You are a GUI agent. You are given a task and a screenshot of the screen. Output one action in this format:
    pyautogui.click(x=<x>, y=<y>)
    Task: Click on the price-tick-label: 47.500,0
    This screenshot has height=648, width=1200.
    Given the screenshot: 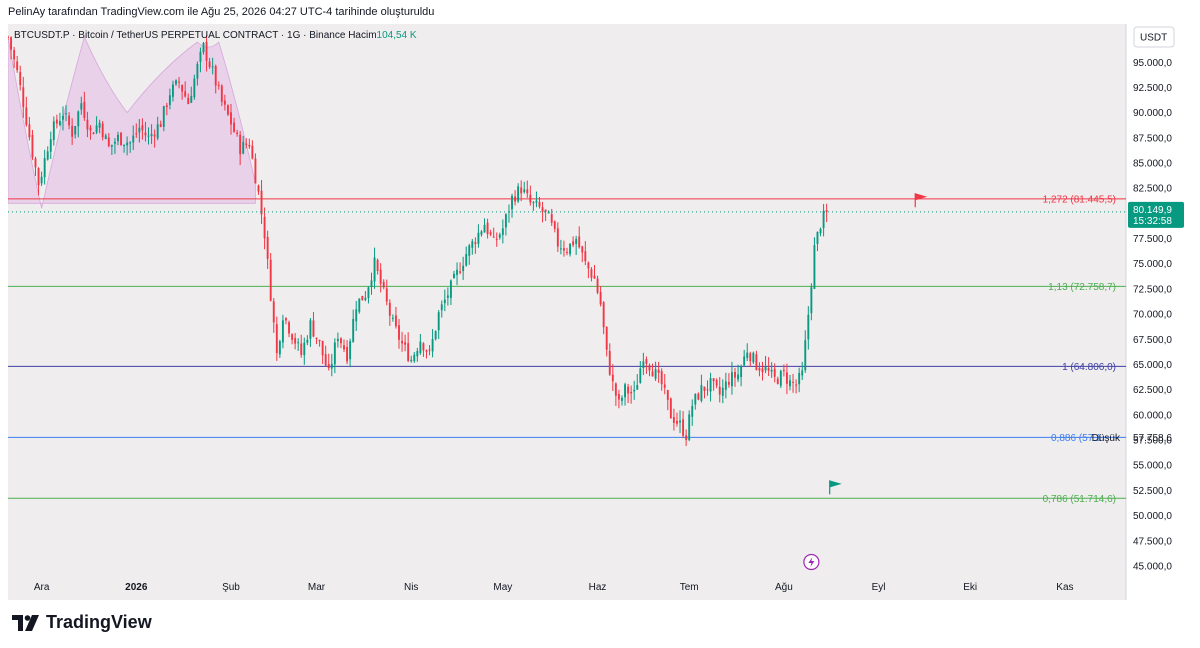 What is the action you would take?
    pyautogui.click(x=1152, y=541)
    